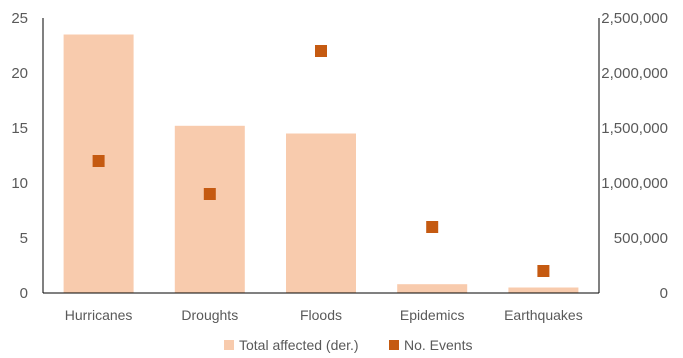  I want to click on legend: Total affected (der.) No. Events, so click(348, 345).